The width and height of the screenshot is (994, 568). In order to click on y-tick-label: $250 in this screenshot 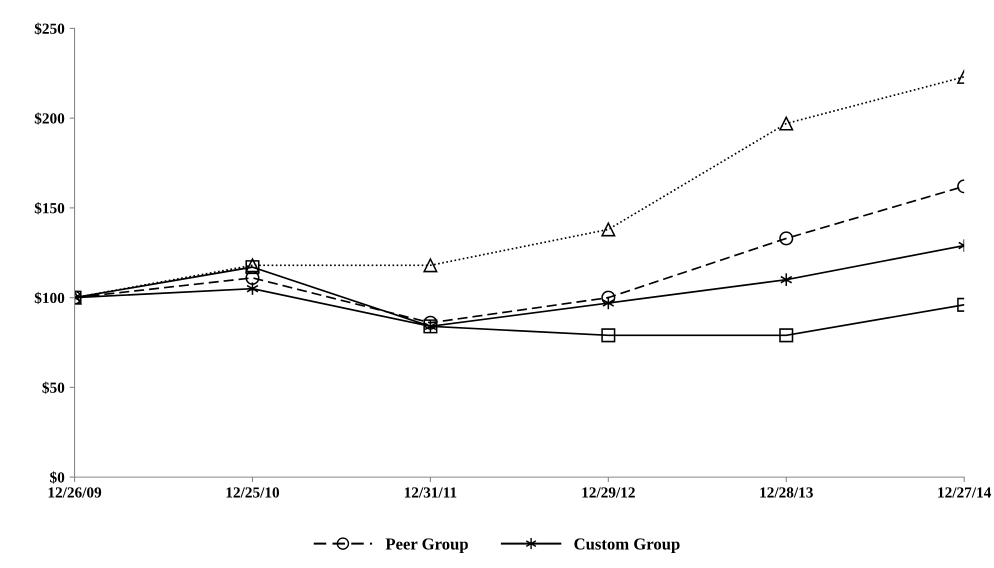, I will do `click(49, 28)`.